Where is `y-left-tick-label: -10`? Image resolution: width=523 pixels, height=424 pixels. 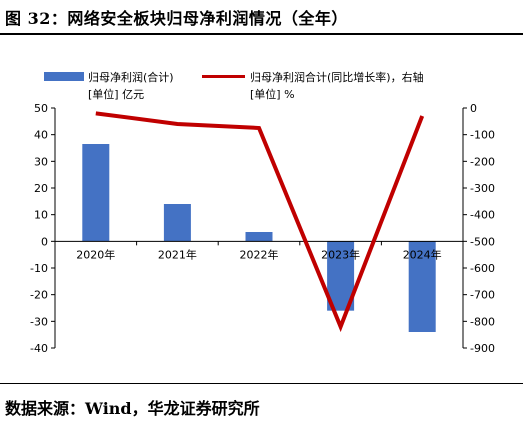 y-left-tick-label: -10 is located at coordinates (39, 268).